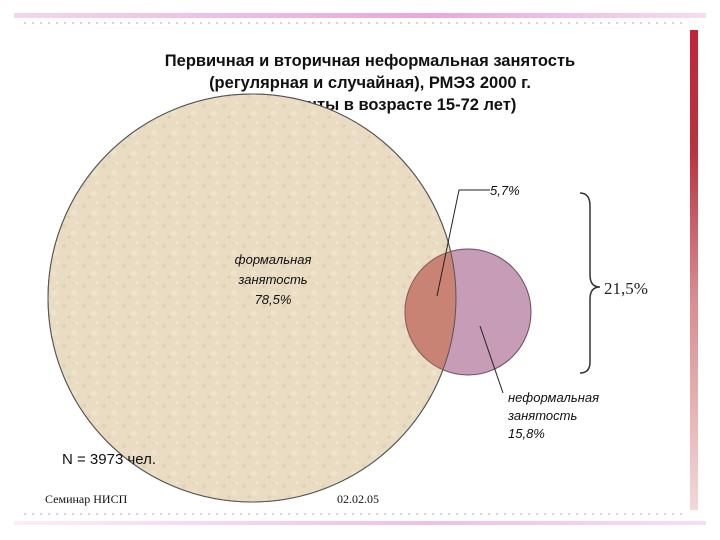 The width and height of the screenshot is (720, 540). What do you see at coordinates (542, 415) in the screenshot?
I see `informal-label-line-2: занятость` at bounding box center [542, 415].